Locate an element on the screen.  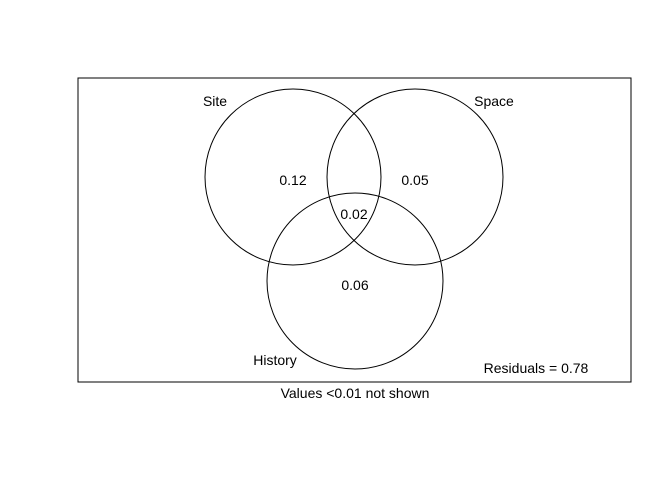
region-value-all-three: 0.02 is located at coordinates (353, 214).